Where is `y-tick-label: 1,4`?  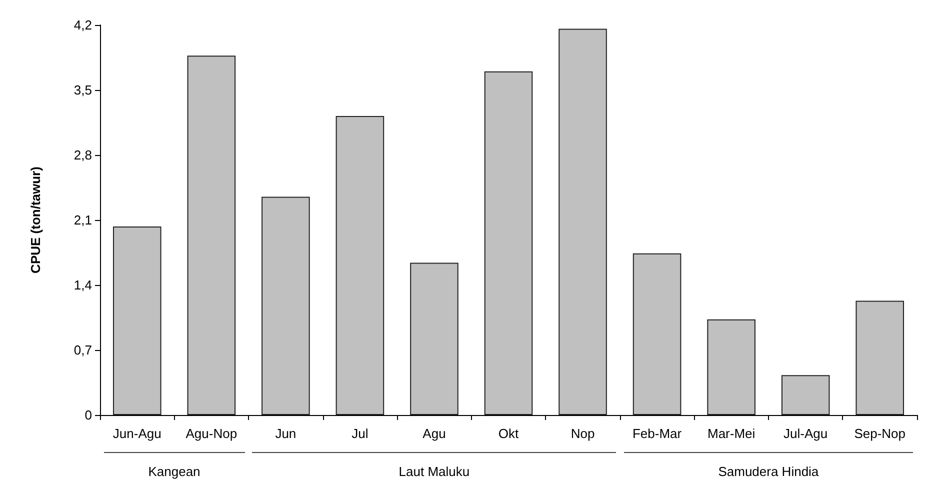
y-tick-label: 1,4 is located at coordinates (83, 285).